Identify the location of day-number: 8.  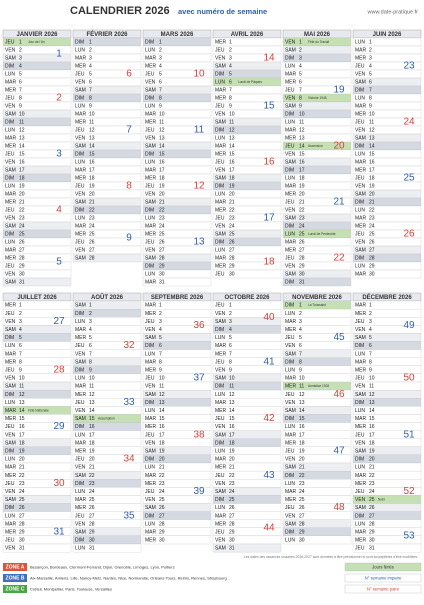
(300, 362).